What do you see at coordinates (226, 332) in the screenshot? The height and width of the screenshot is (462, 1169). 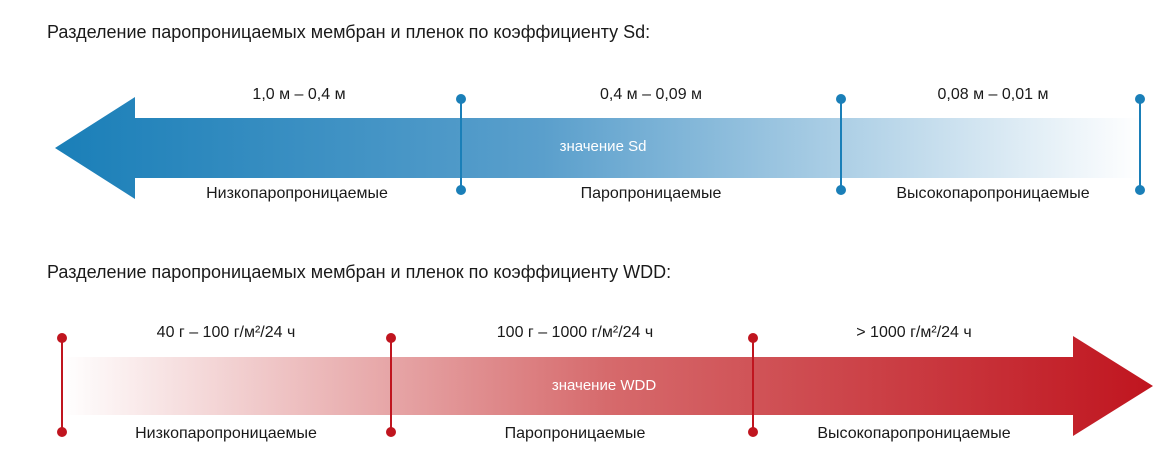 I see `wdd-range-1: 40 г – 100 г/м²/24 ч` at bounding box center [226, 332].